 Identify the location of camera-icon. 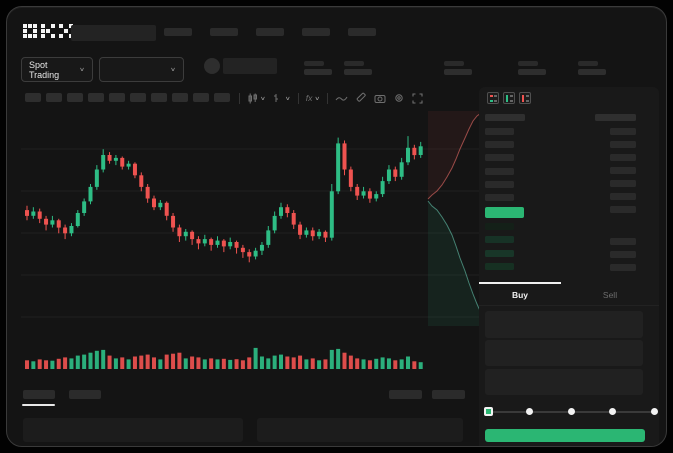
(380, 98).